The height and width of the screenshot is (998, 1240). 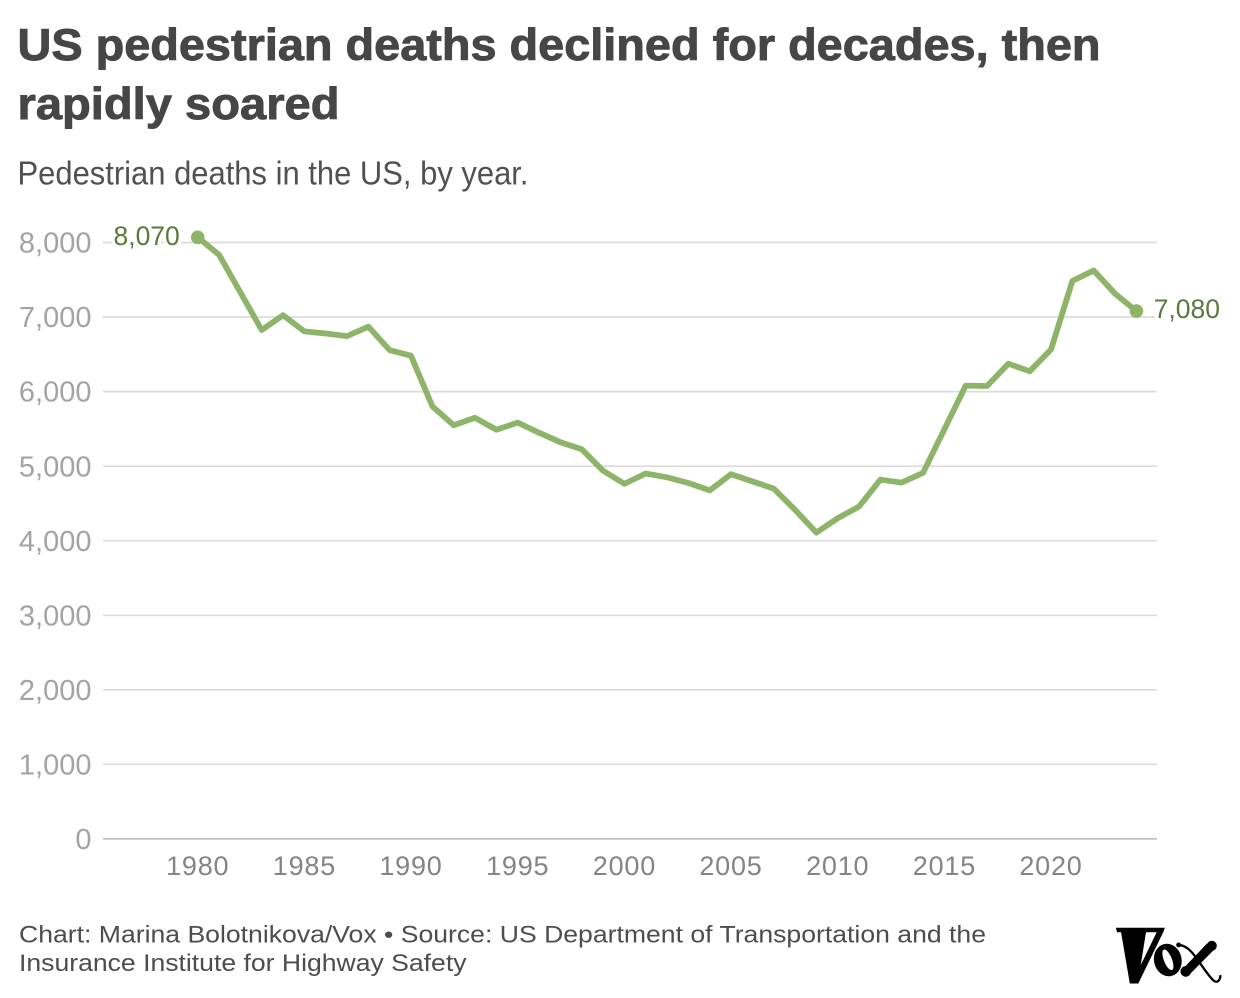 I want to click on svg-text: 7,000, so click(x=55, y=318).